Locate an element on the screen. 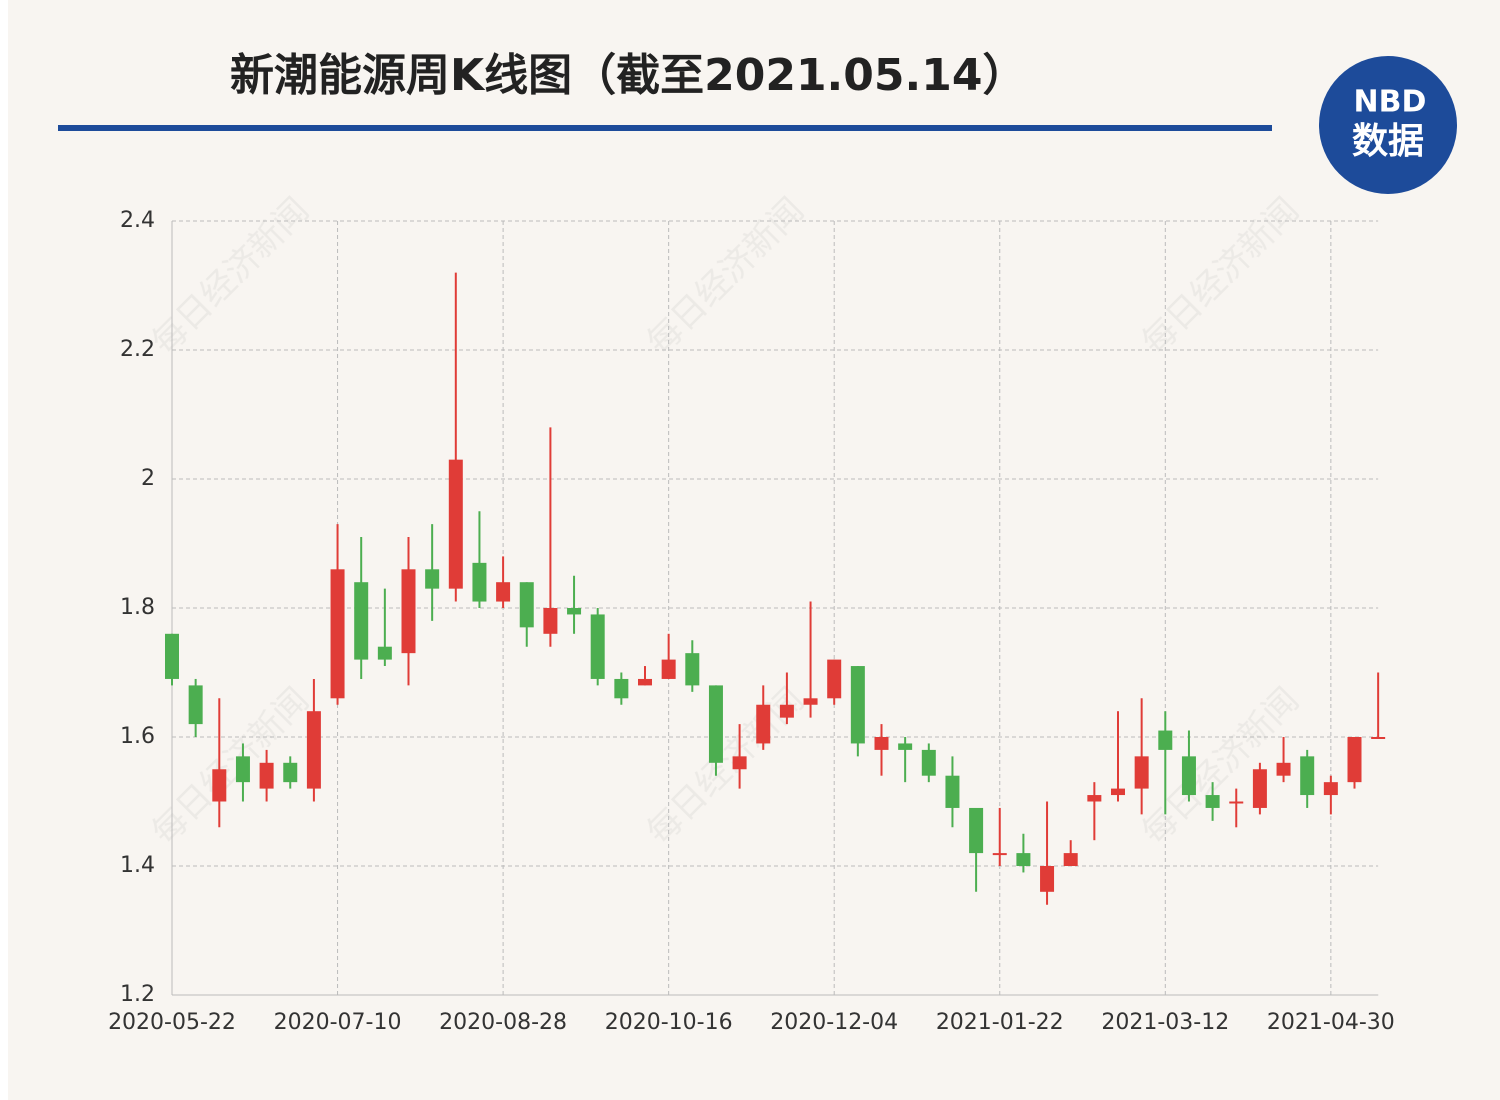  logo-bottom: 数据 is located at coordinates (1388, 141).